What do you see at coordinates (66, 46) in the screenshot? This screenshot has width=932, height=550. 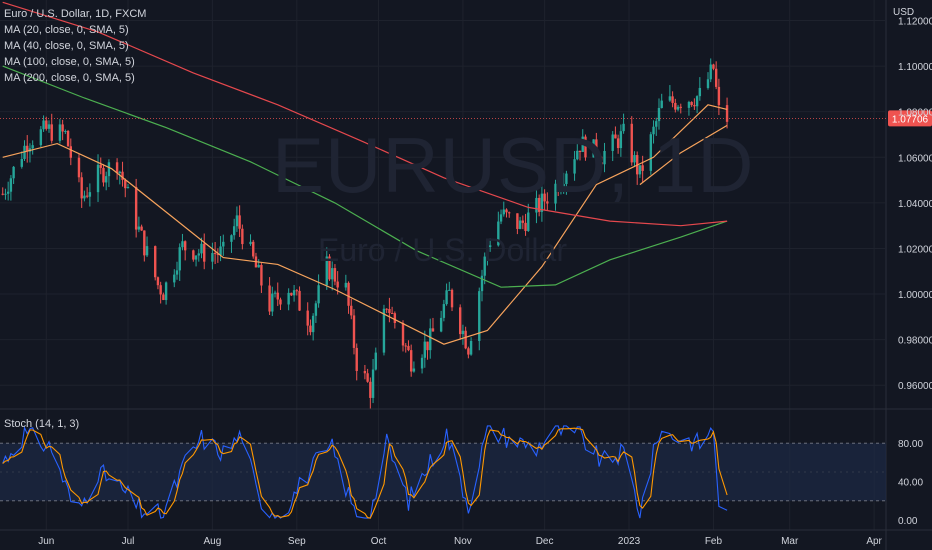 I see `indicator-ma40-label: MA (40, close, 0, SMA, 5)` at bounding box center [66, 46].